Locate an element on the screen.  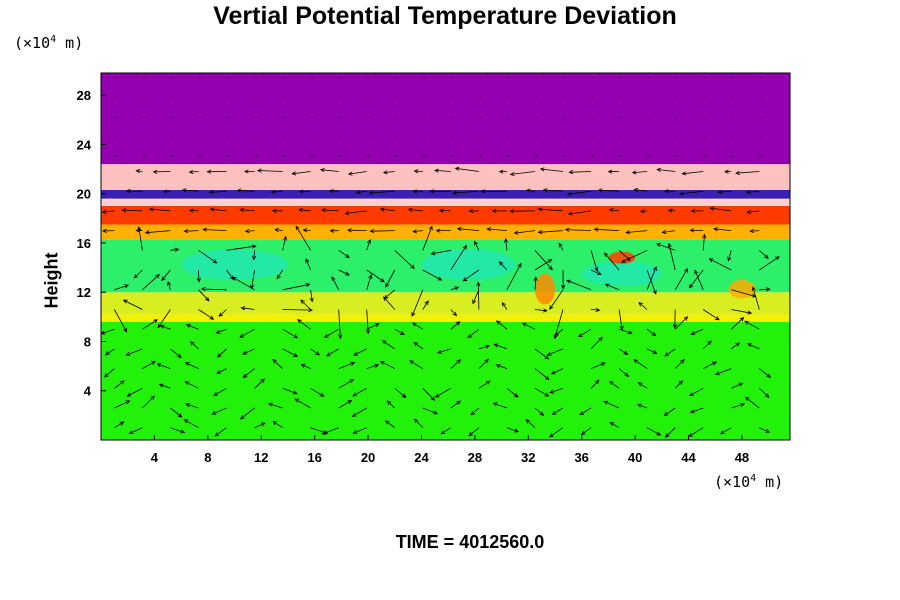
x-axis-unit: (×104 m) is located at coordinates (748, 482).